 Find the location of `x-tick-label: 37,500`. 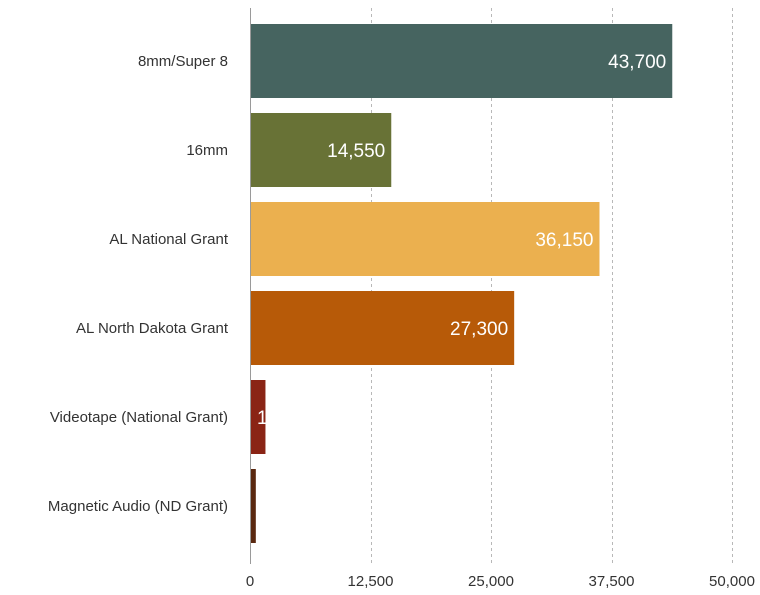

x-tick-label: 37,500 is located at coordinates (612, 581).